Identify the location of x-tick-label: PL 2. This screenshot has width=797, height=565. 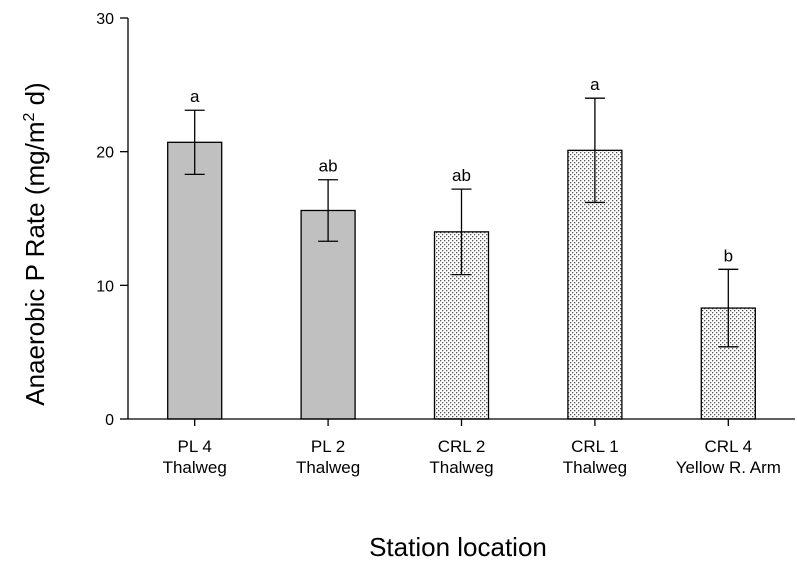
(328, 446).